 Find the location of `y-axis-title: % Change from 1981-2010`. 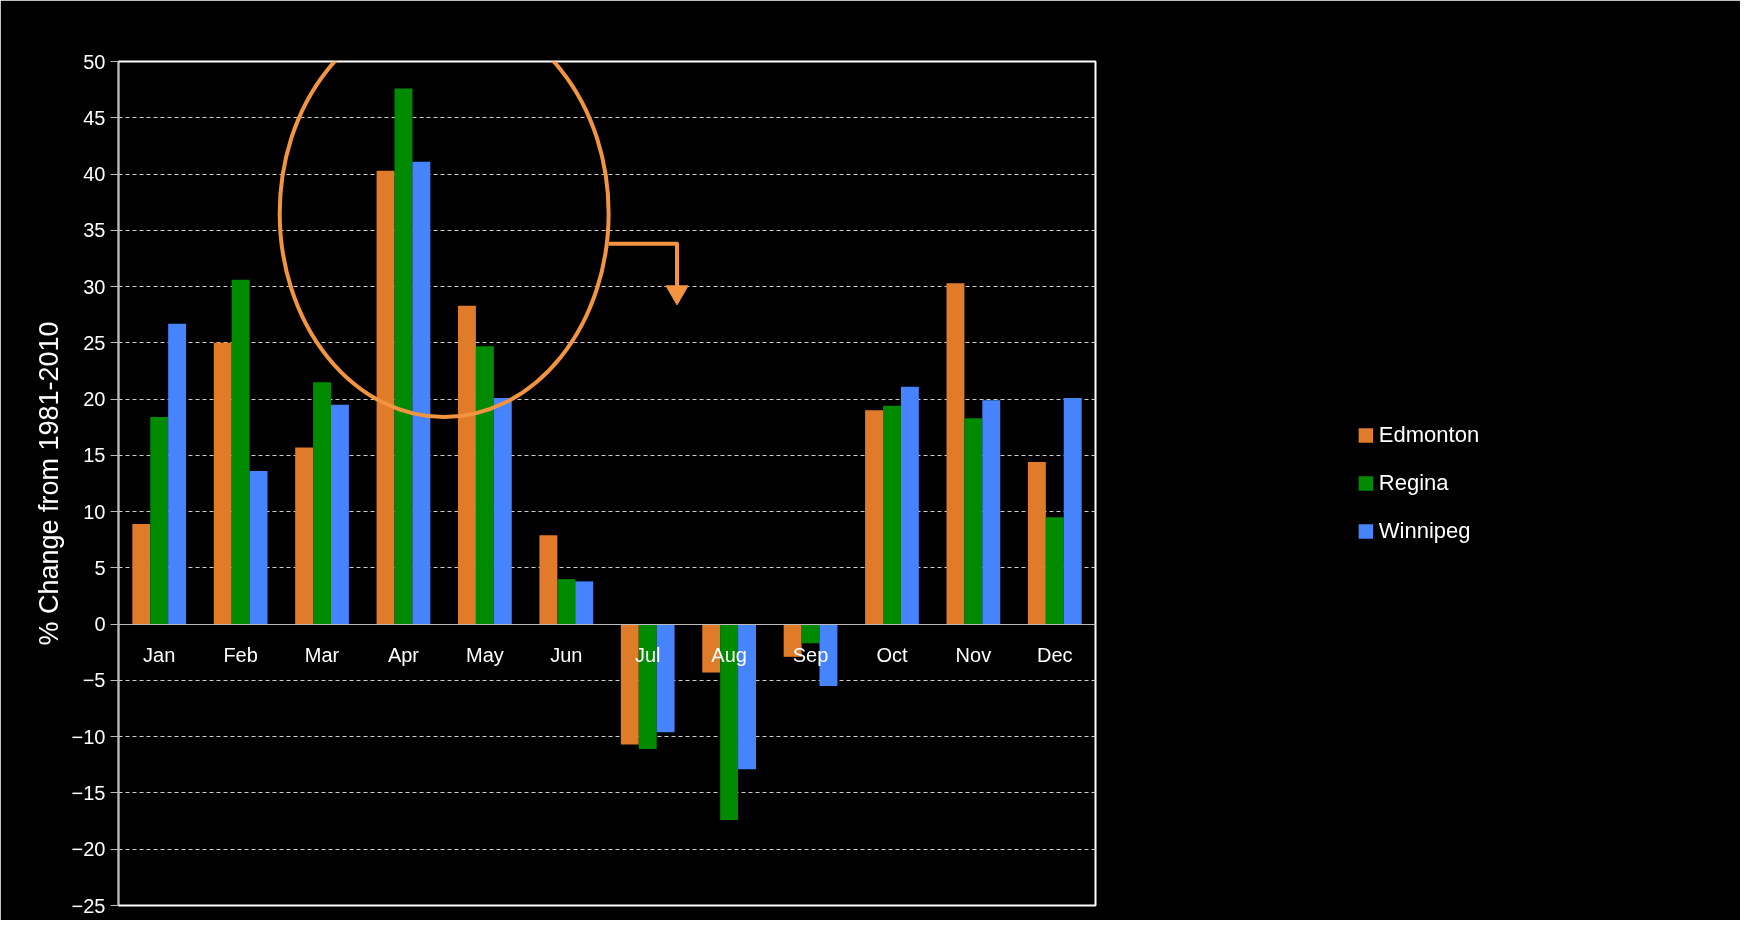

y-axis-title: % Change from 1981-2010 is located at coordinates (48, 483).